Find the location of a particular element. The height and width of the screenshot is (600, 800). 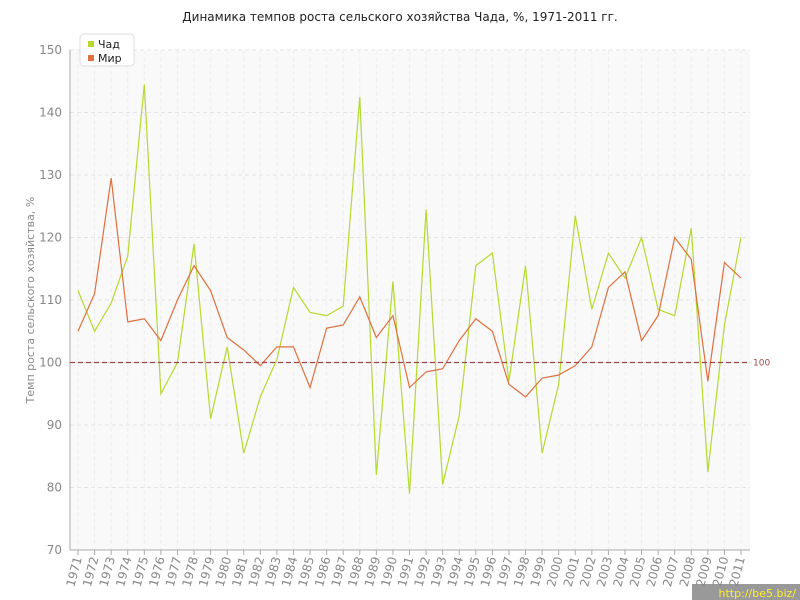

y-tick-label: 80 is located at coordinates (54, 488).